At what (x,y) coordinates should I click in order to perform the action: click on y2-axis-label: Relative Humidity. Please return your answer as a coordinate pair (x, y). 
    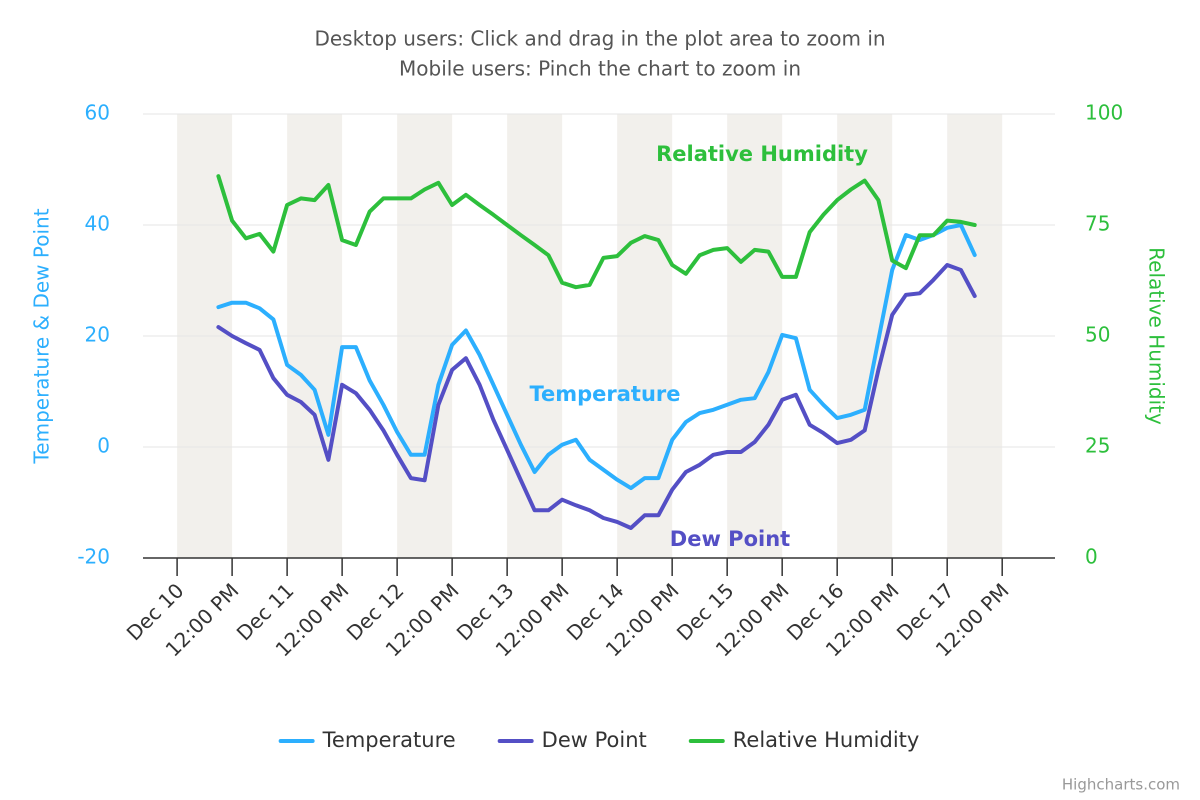
    Looking at the image, I should click on (1157, 336).